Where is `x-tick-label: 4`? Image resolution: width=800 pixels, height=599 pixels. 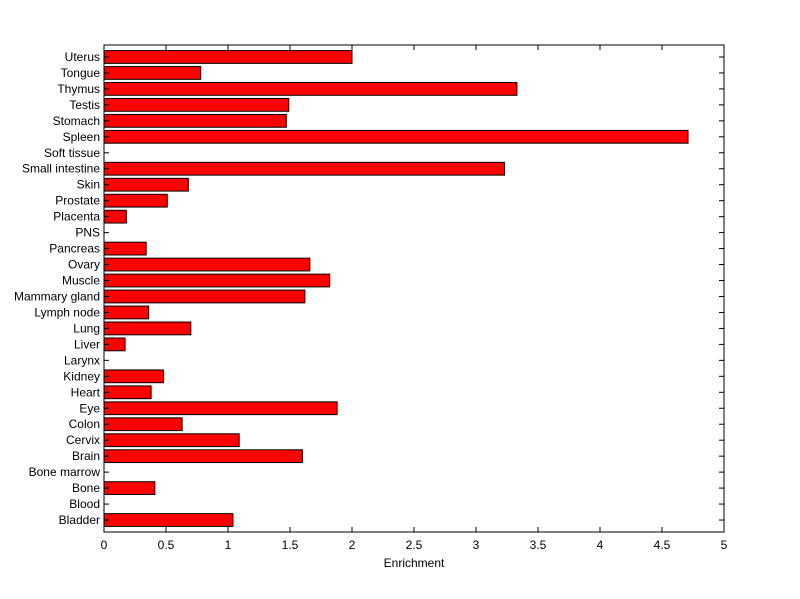
x-tick-label: 4 is located at coordinates (600, 545).